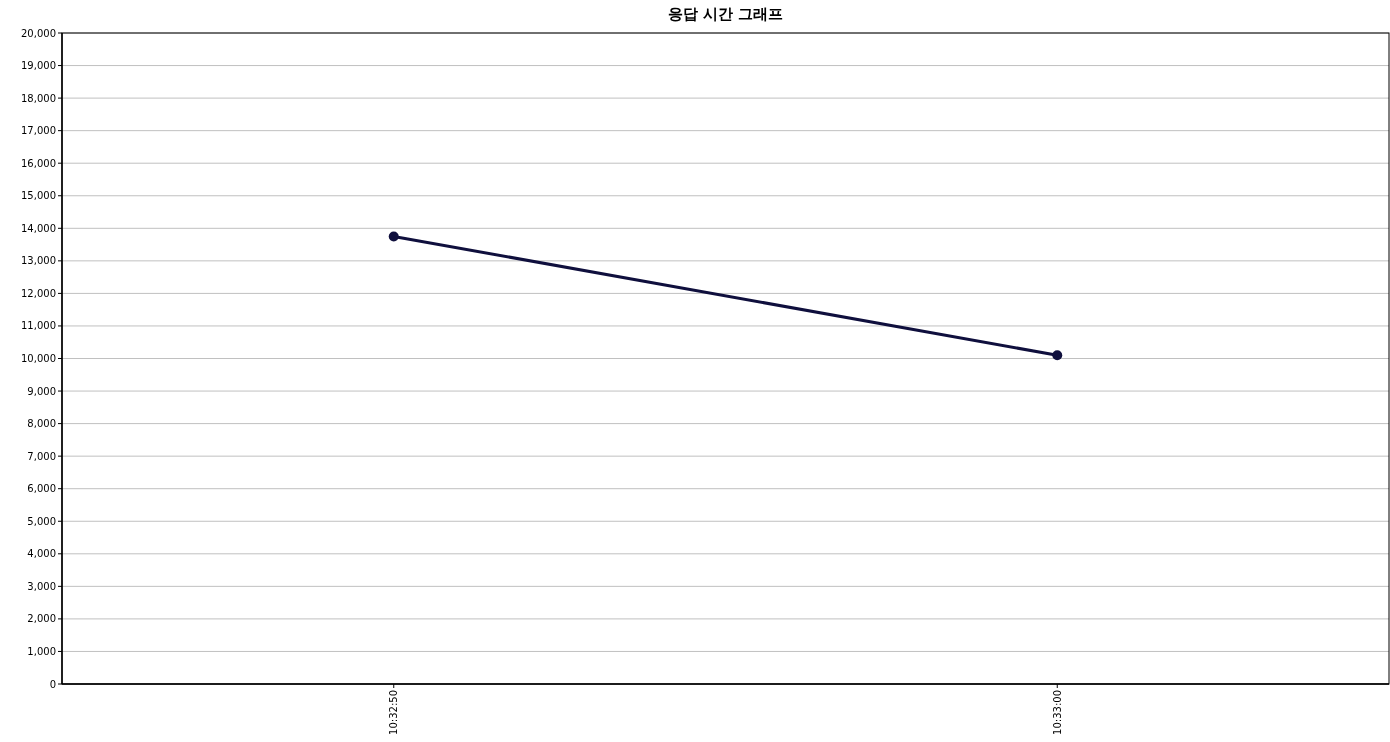 Image resolution: width=1390 pixels, height=742 pixels. What do you see at coordinates (38, 358) in the screenshot?
I see `y-tick-label: 10,000` at bounding box center [38, 358].